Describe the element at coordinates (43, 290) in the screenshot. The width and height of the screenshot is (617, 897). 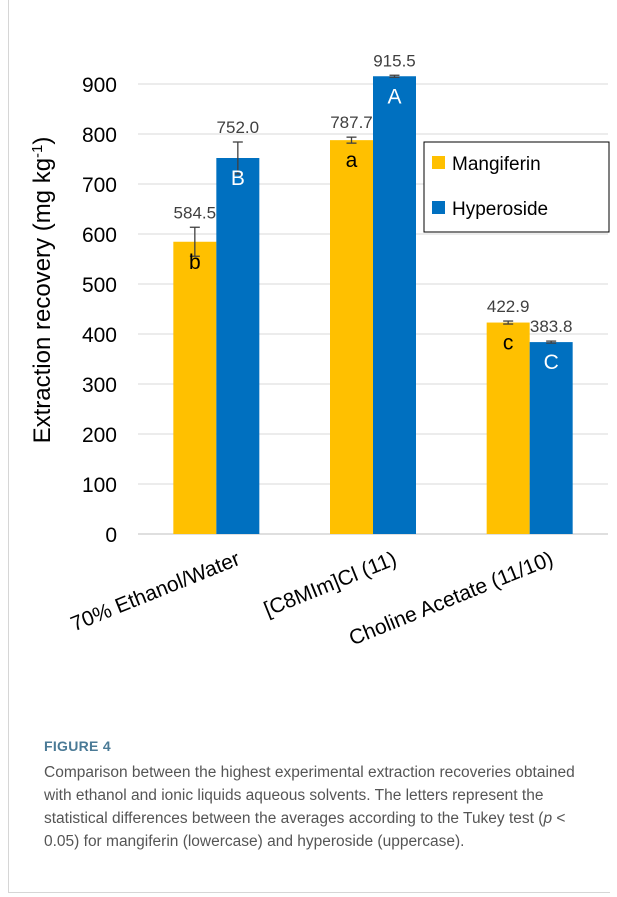
I see `y-axis-label: Extraction recovery (mg kg-1)` at that location.